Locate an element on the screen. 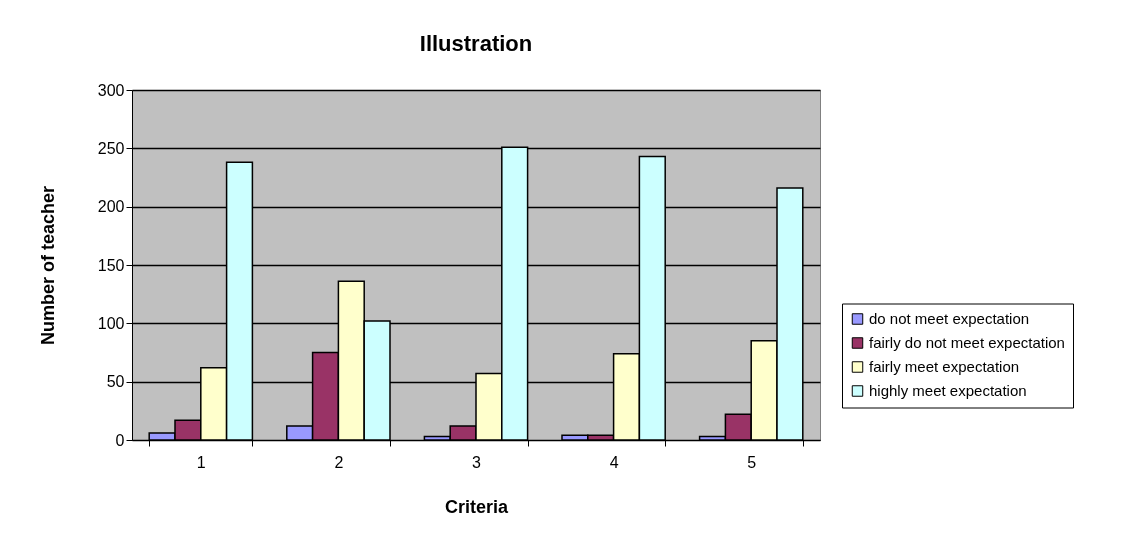  legend-label: highly meet expectation is located at coordinates (948, 390).